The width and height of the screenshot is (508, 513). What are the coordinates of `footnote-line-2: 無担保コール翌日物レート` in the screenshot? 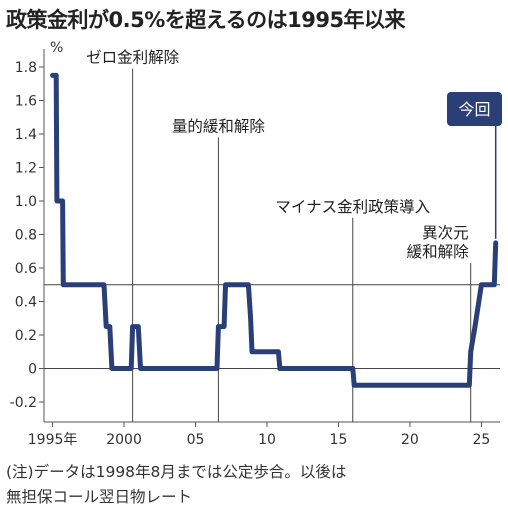 It's located at (99, 497).